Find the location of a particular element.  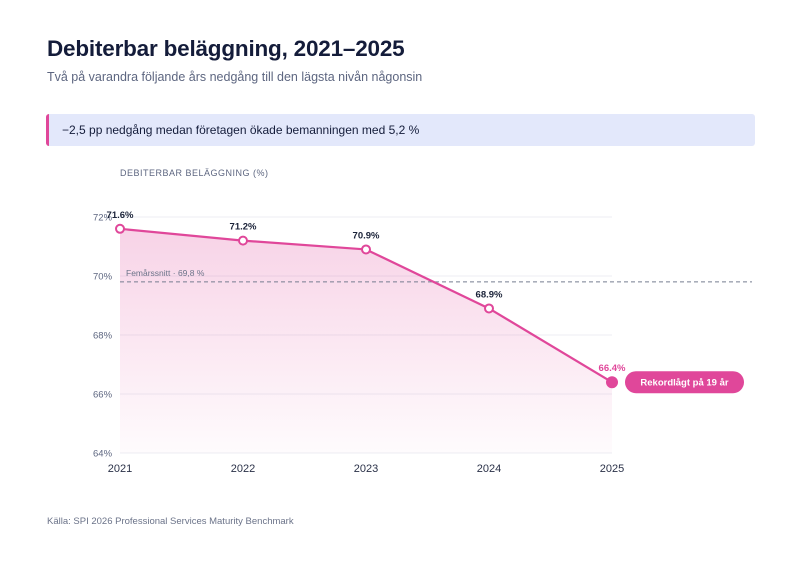

x-ticks: 2021 2022 2023 2024 2025 is located at coordinates (366, 469).